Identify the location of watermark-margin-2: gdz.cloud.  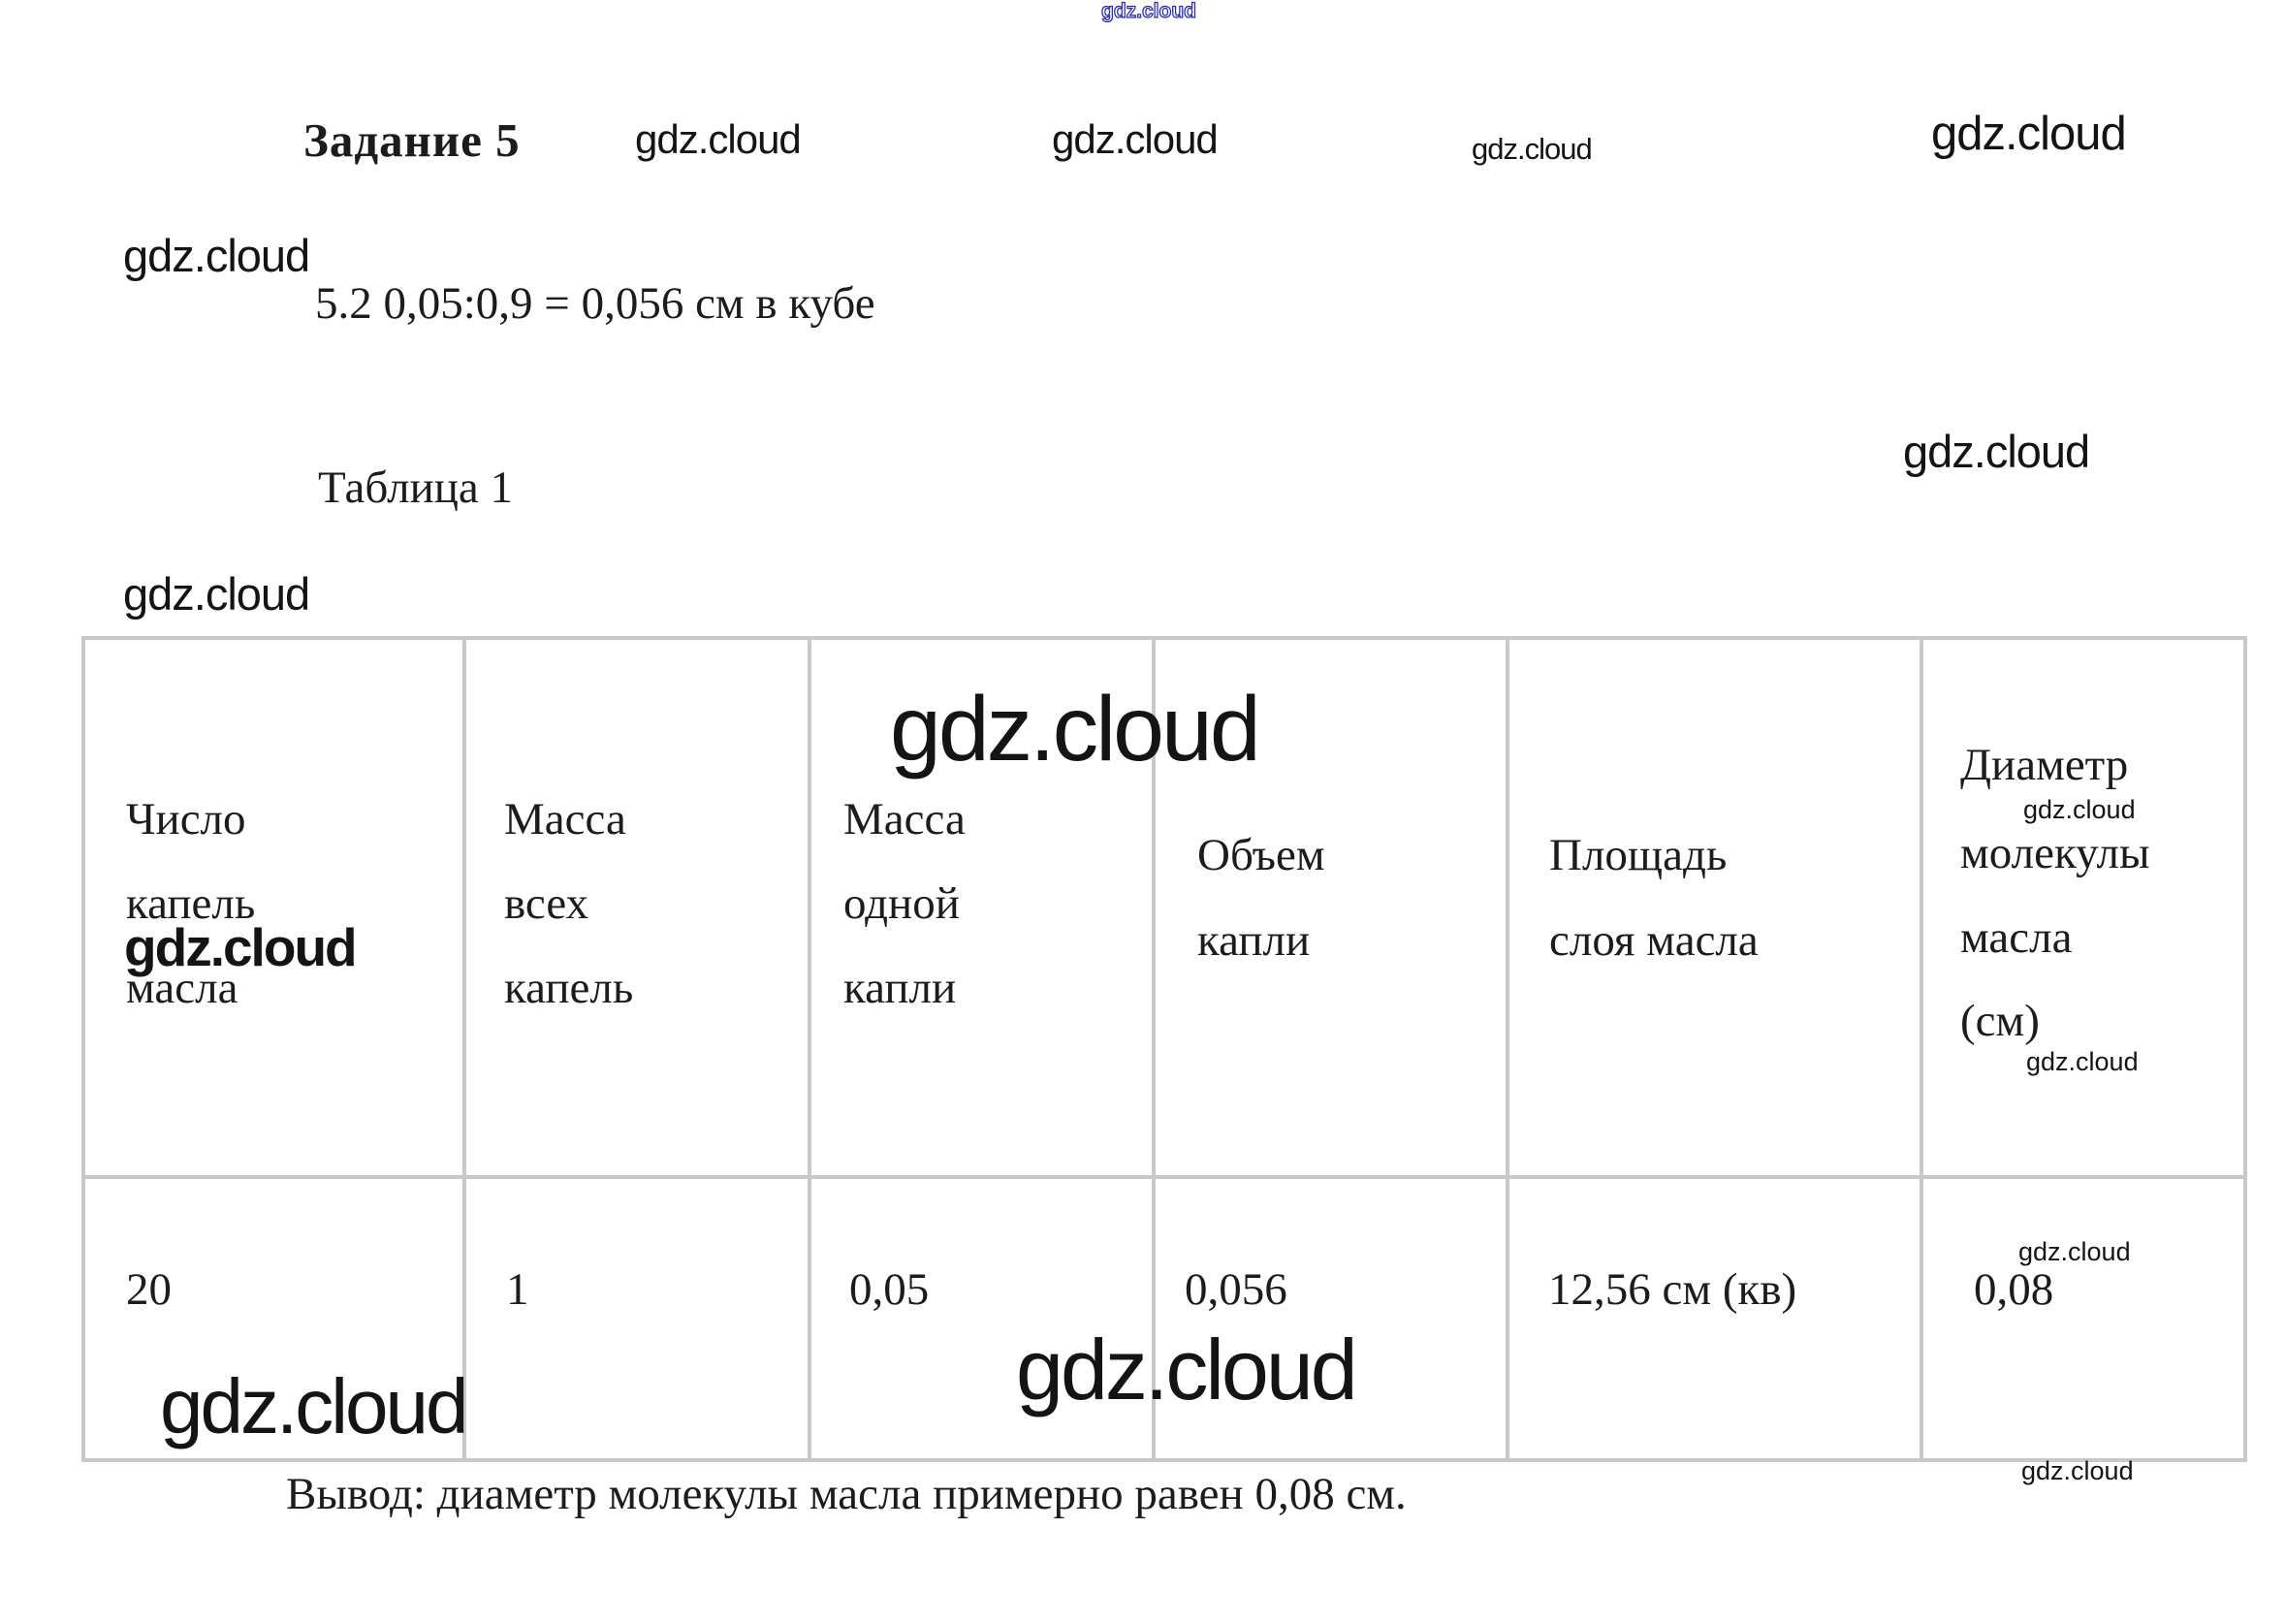
(216, 594).